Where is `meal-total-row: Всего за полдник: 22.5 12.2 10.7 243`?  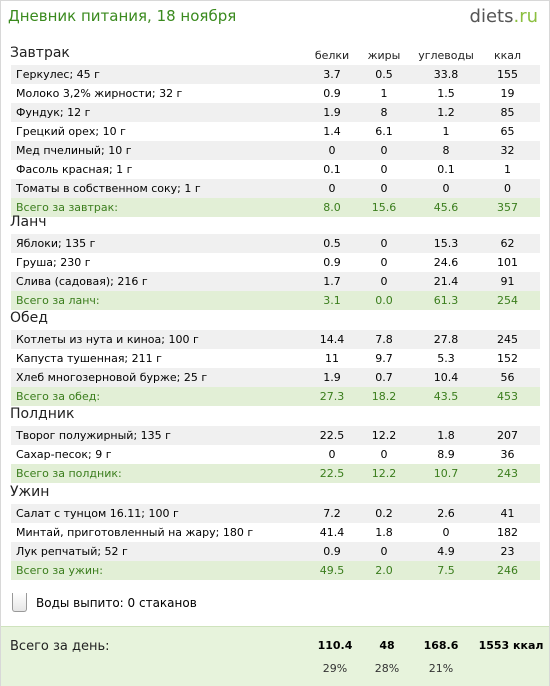 meal-total-row: Всего за полдник: 22.5 12.2 10.7 243 is located at coordinates (275, 473).